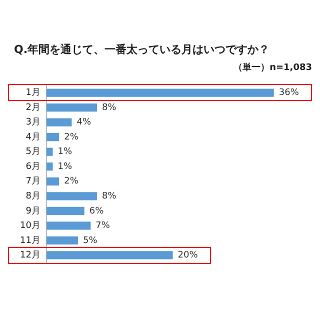  What do you see at coordinates (289, 93) in the screenshot?
I see `data-label: 36%` at bounding box center [289, 93].